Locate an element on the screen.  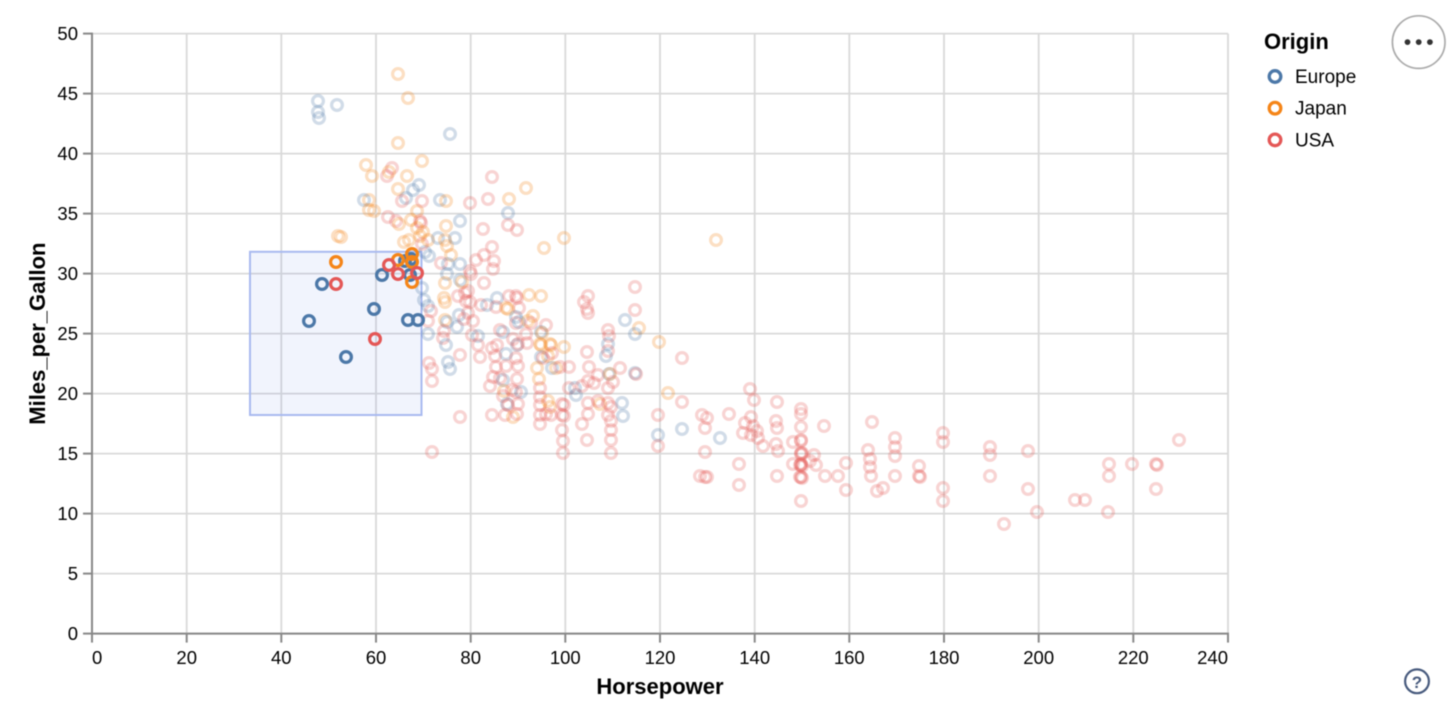
svg-text: 50 is located at coordinates (67, 33).